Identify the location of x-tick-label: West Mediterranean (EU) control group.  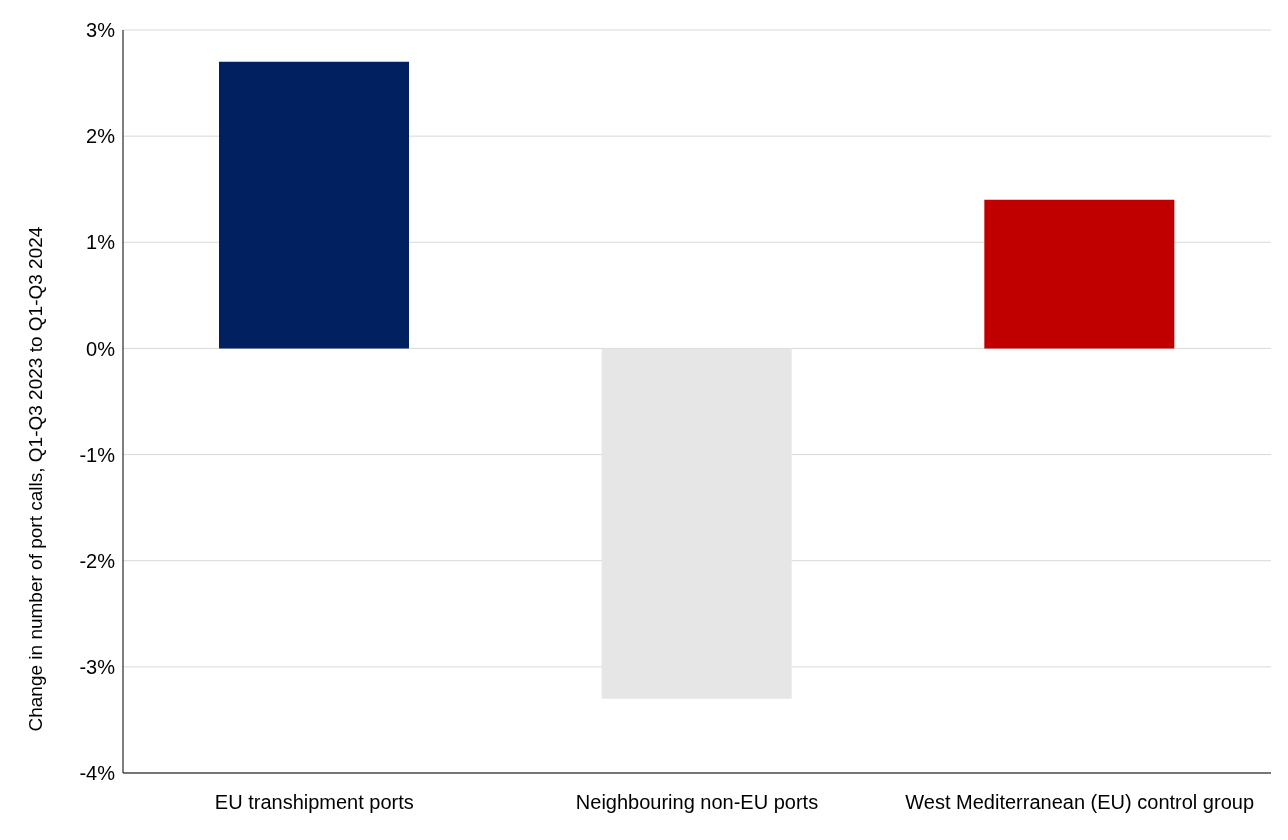
(1079, 802).